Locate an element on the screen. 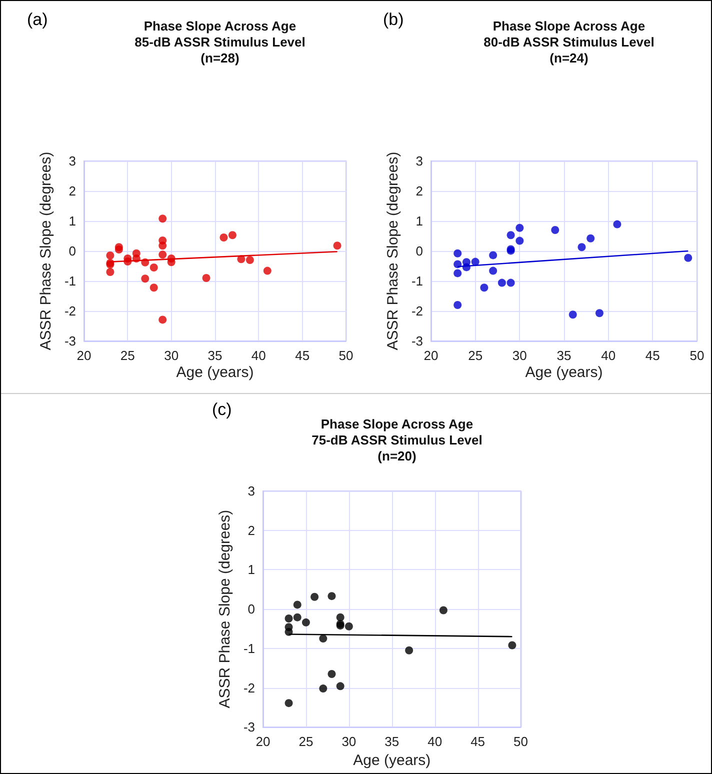 Image resolution: width=712 pixels, height=774 pixels. text: (a) is located at coordinates (37, 19).